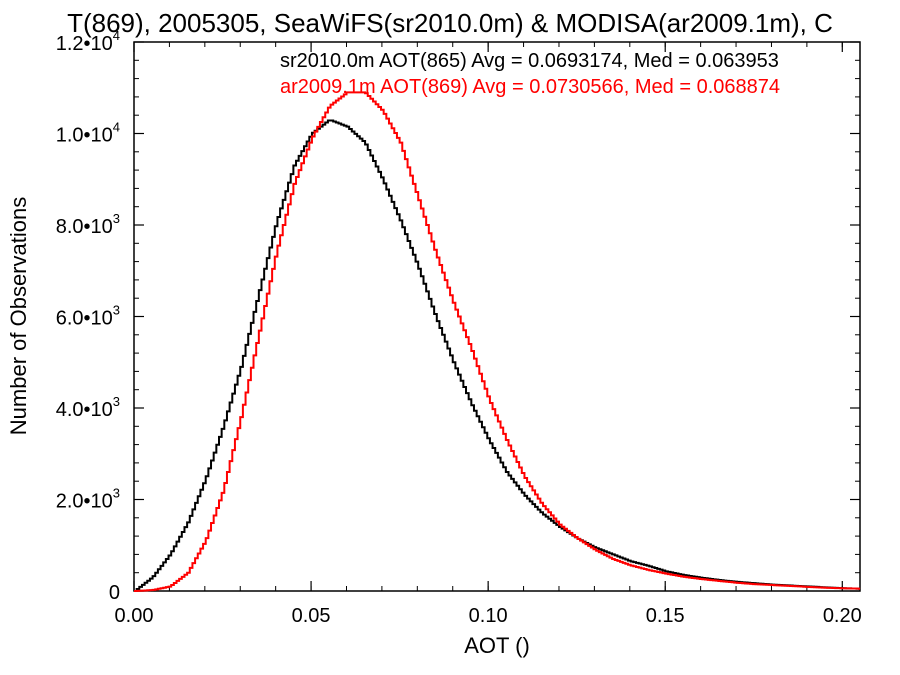 This screenshot has height=675, width=900. What do you see at coordinates (88, 41) in the screenshot?
I see `y-tick-label: 1.2•104` at bounding box center [88, 41].